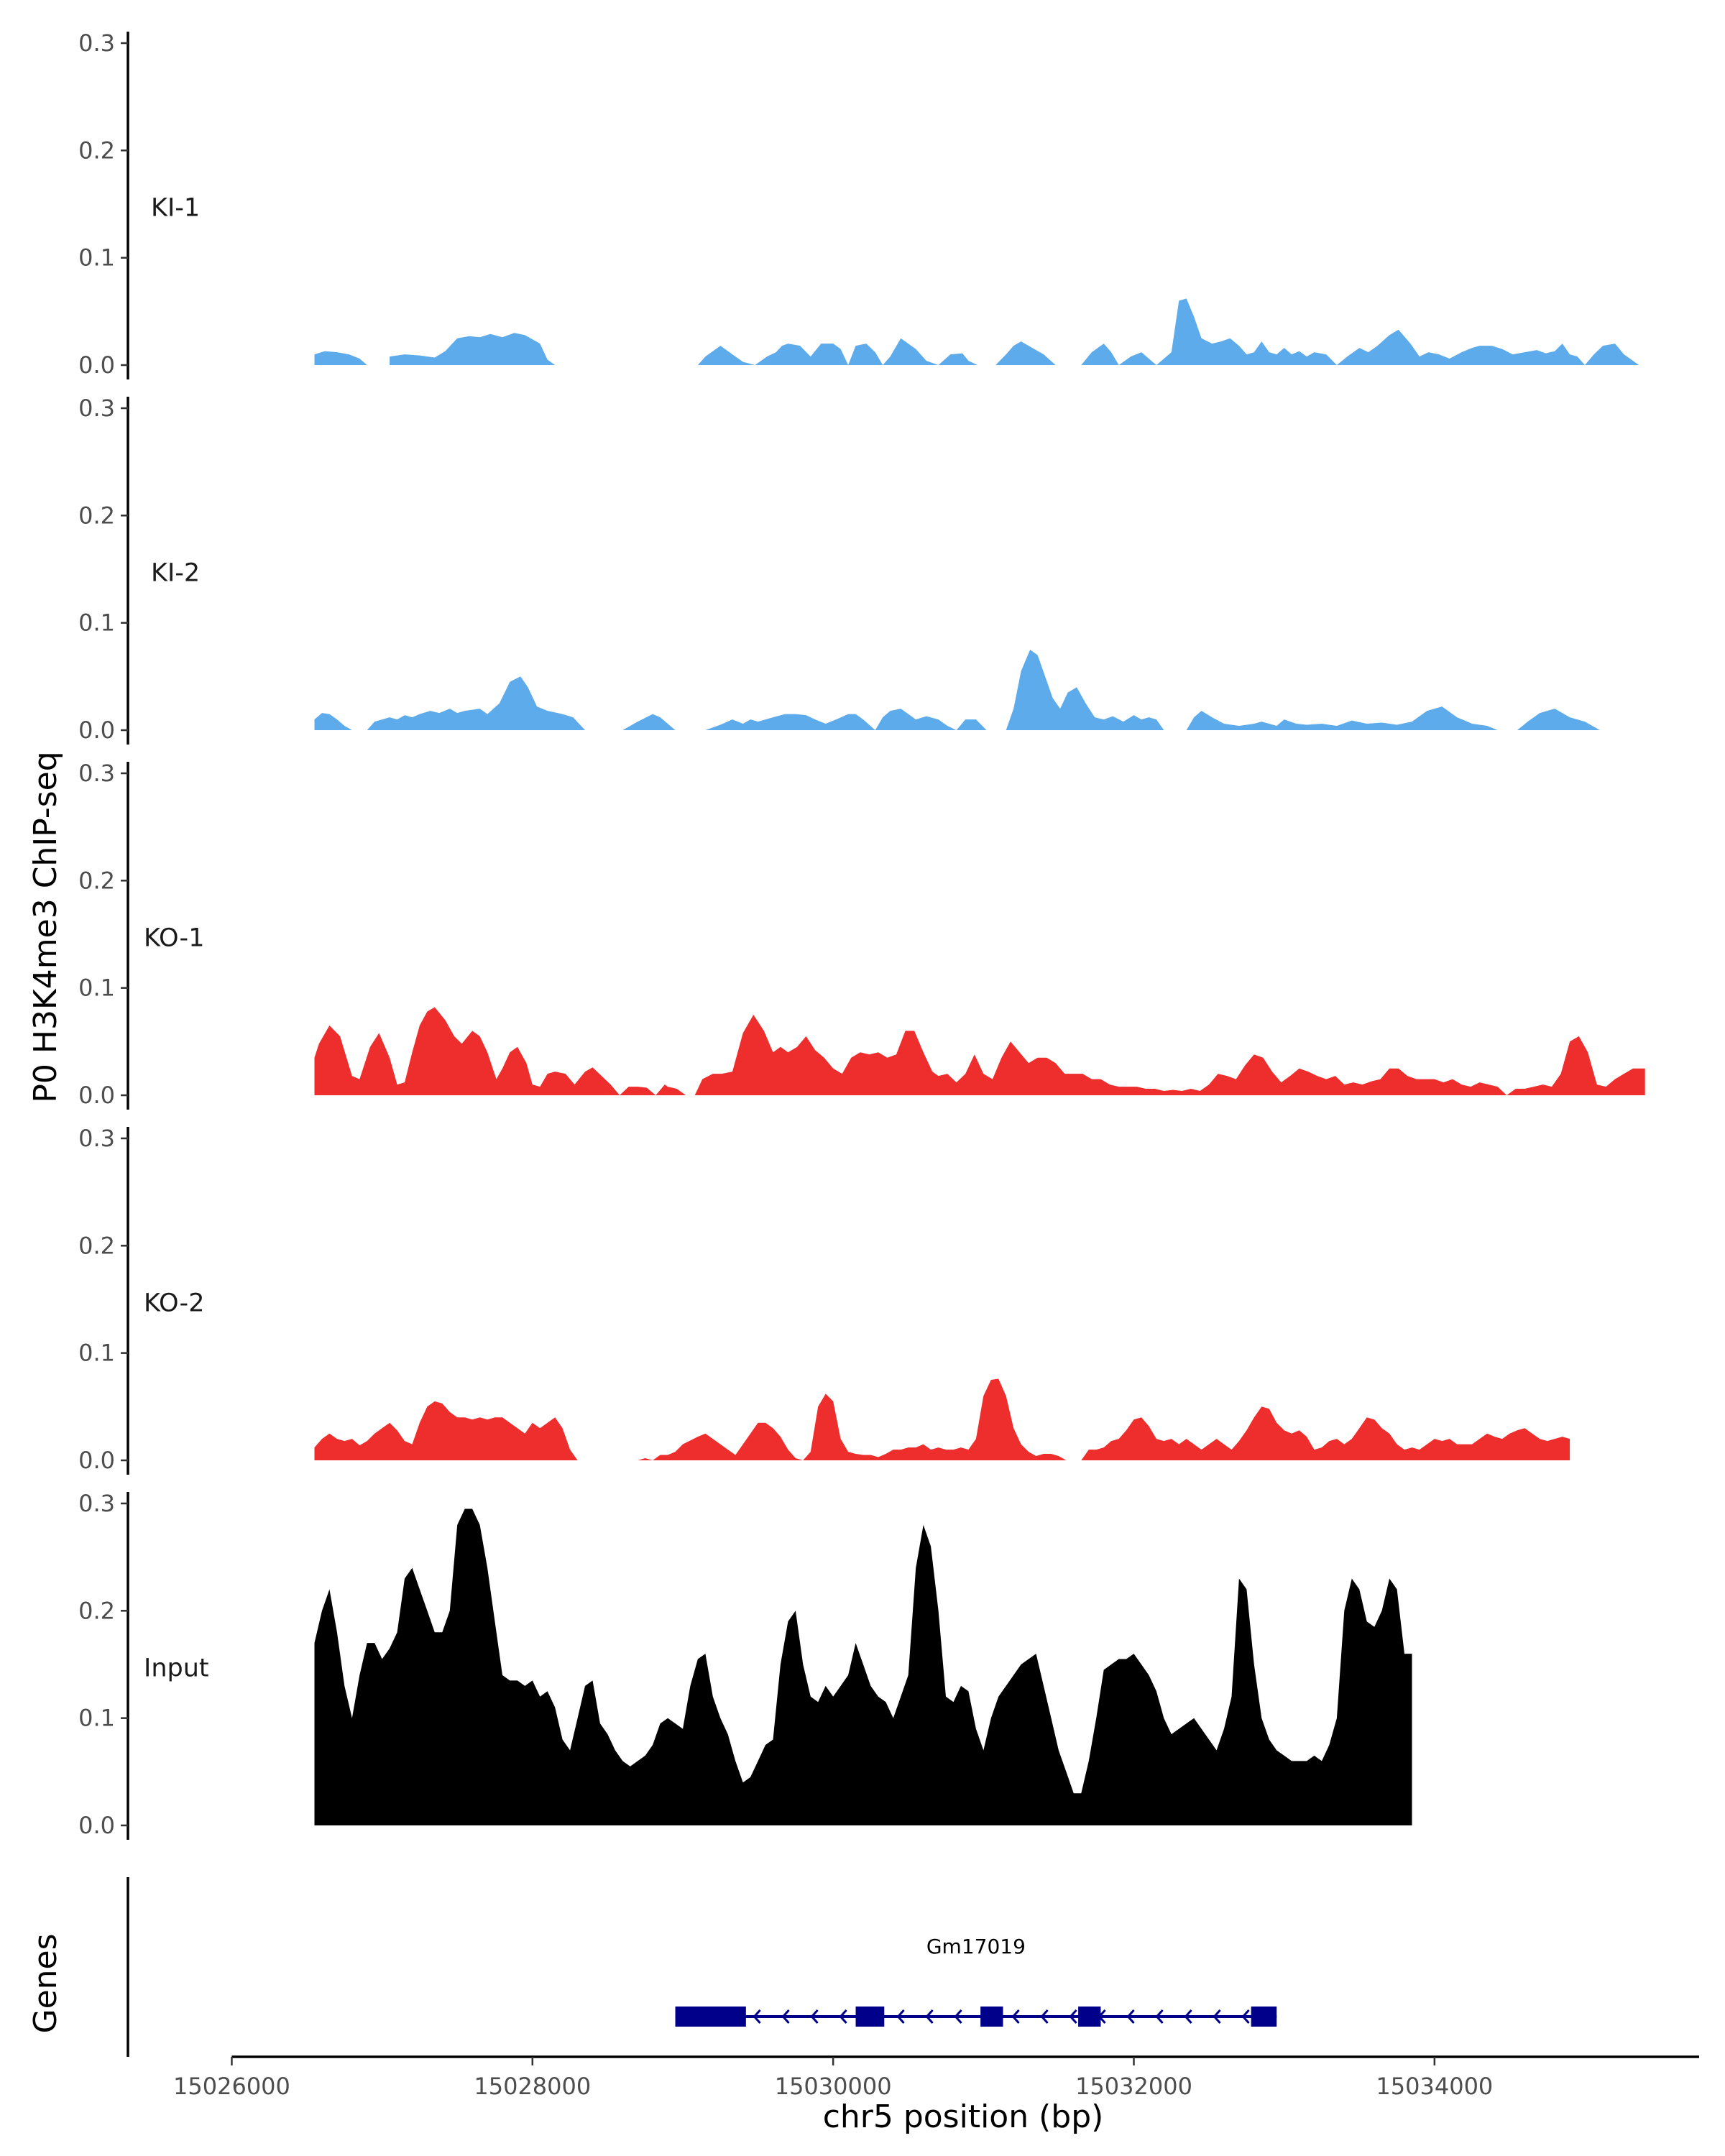 This screenshot has width=1725, height=2156. I want to click on track-ki-1: 0.0 0.1 0.2 0.3 KI-1, so click(861, 204).